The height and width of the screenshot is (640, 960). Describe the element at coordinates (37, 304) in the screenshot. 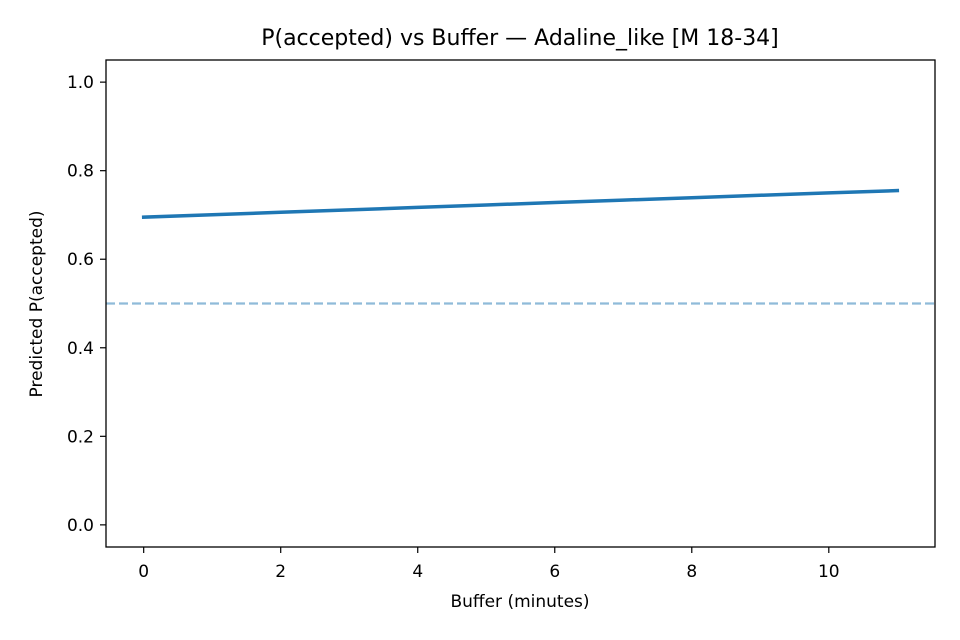

I see `y-axis-label: Predicted P(accepted)` at that location.